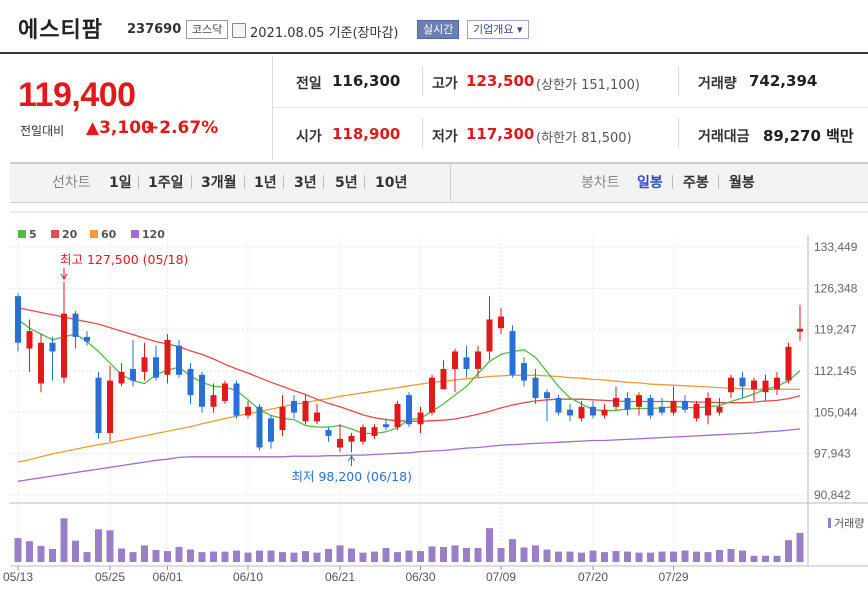 Image resolution: width=868 pixels, height=591 pixels. Describe the element at coordinates (207, 29) in the screenshot. I see `market-badge: 코스닥` at that location.